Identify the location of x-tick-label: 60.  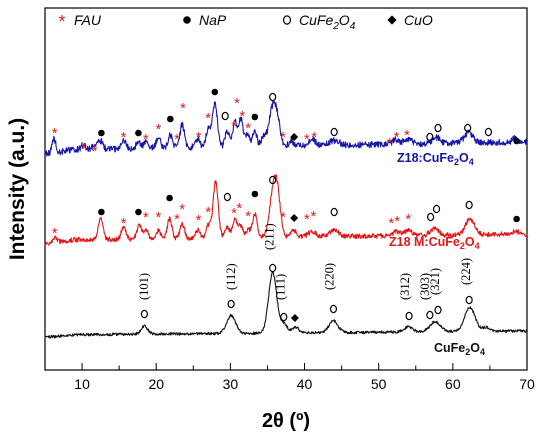
(453, 384).